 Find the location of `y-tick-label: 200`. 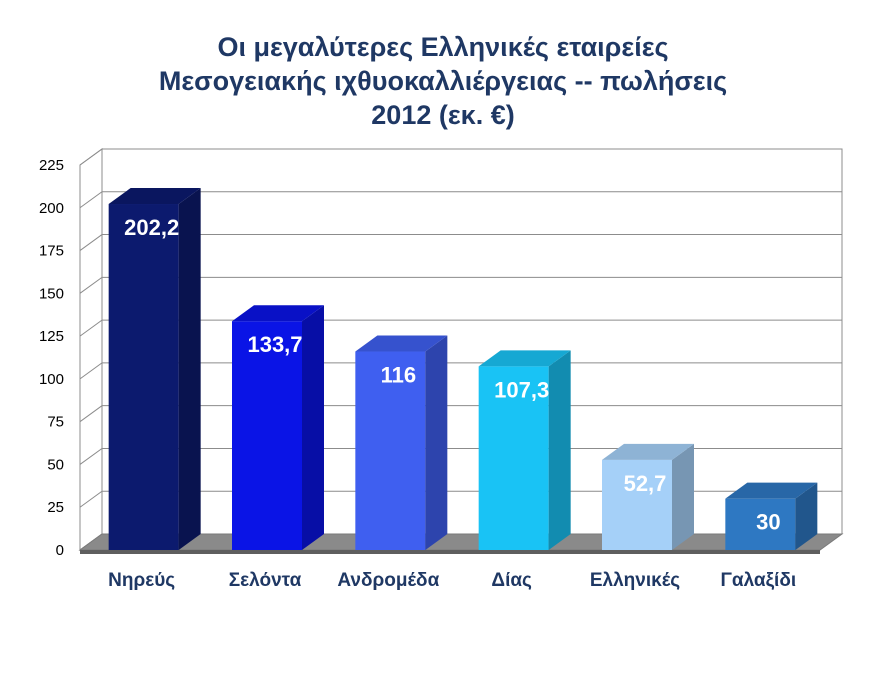

y-tick-label: 200 is located at coordinates (51, 208).